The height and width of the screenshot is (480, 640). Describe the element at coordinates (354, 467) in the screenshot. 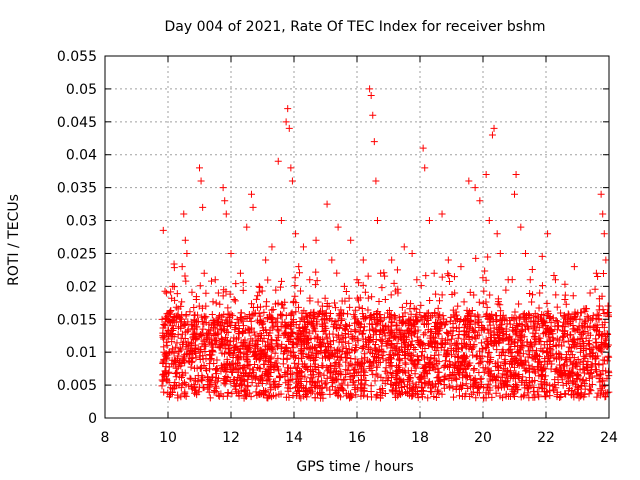

I see `x-axis-label: GPS time / hours` at that location.